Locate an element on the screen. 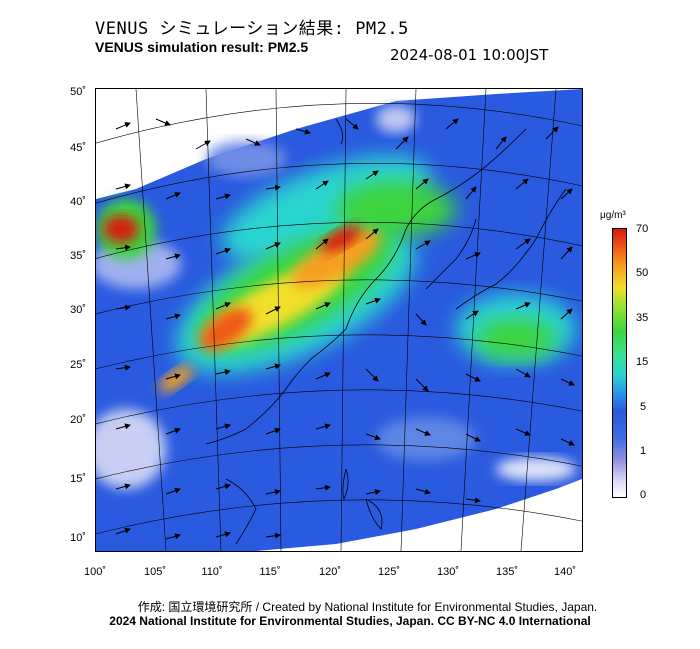 The image size is (700, 649). colorbar is located at coordinates (619, 363).